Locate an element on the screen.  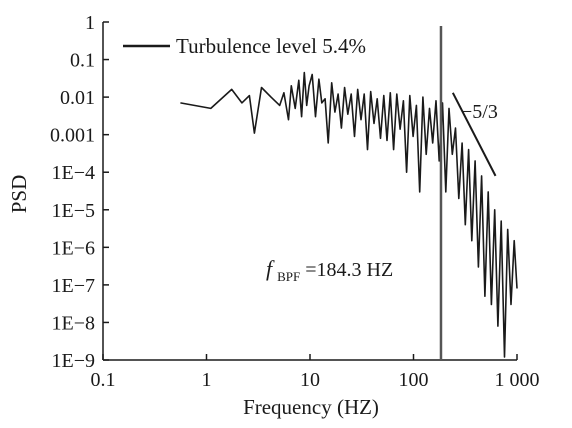
x-axis-title: Frequency (HZ) is located at coordinates (311, 407).